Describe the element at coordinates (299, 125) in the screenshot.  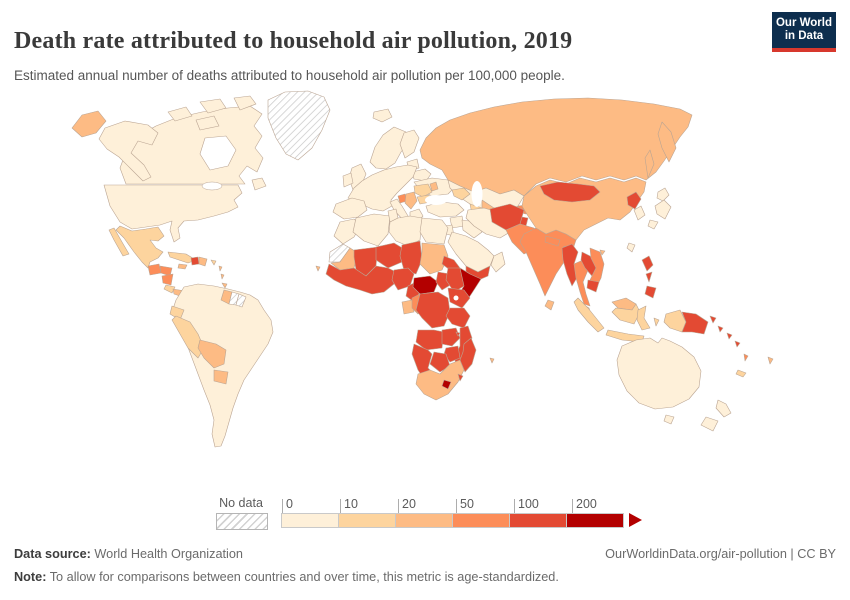
I see `region-greenland` at that location.